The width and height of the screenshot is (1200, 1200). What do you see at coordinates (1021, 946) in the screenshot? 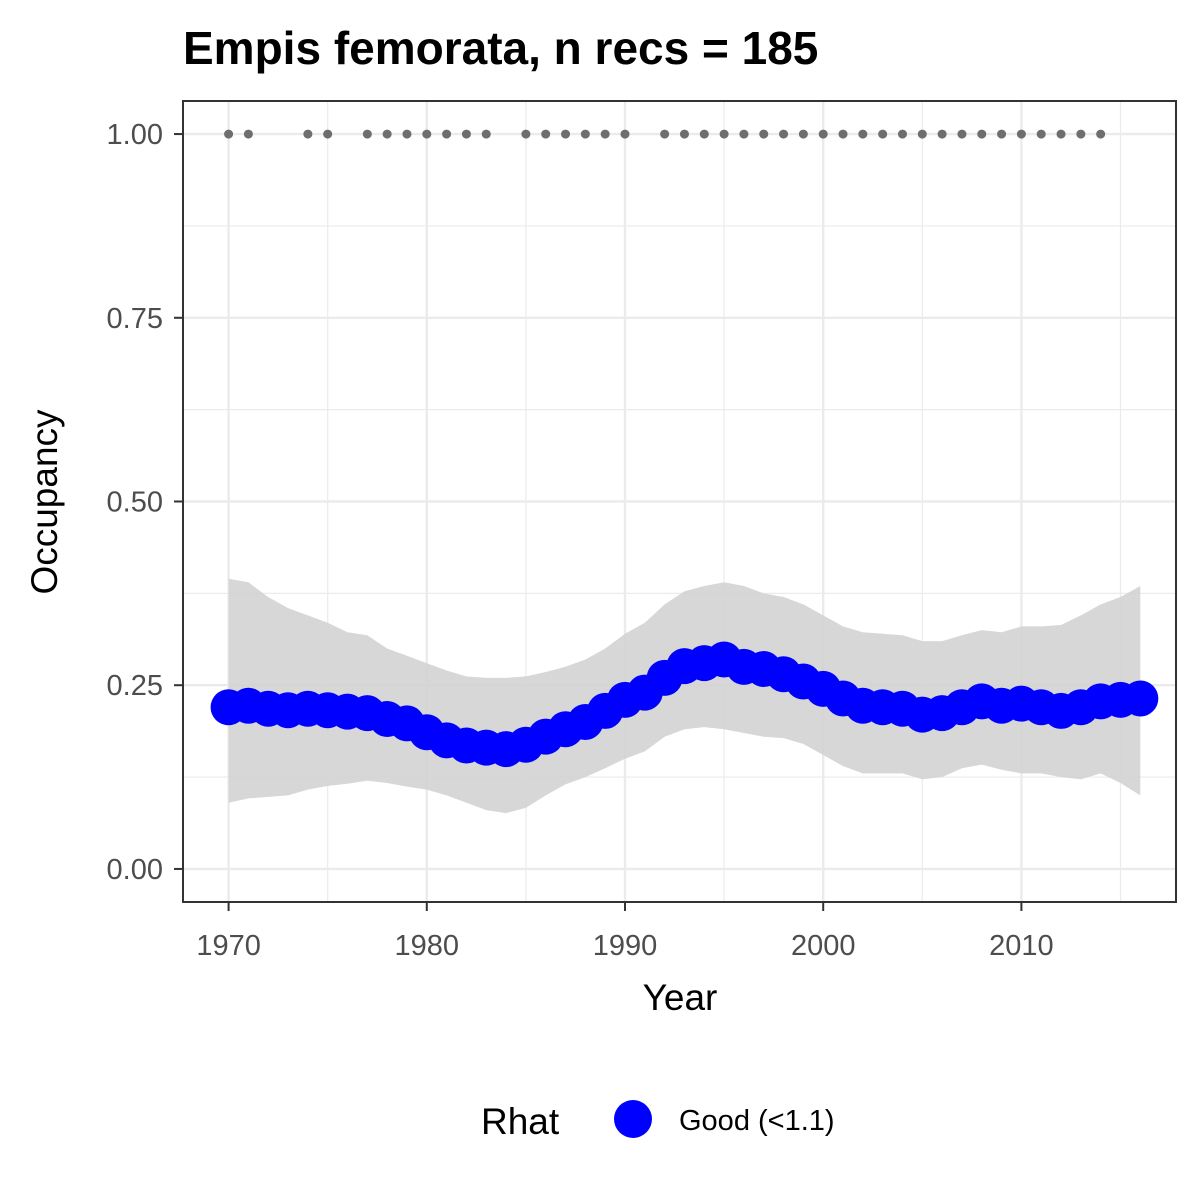
I see `x-tick-label: 2010` at bounding box center [1021, 946].